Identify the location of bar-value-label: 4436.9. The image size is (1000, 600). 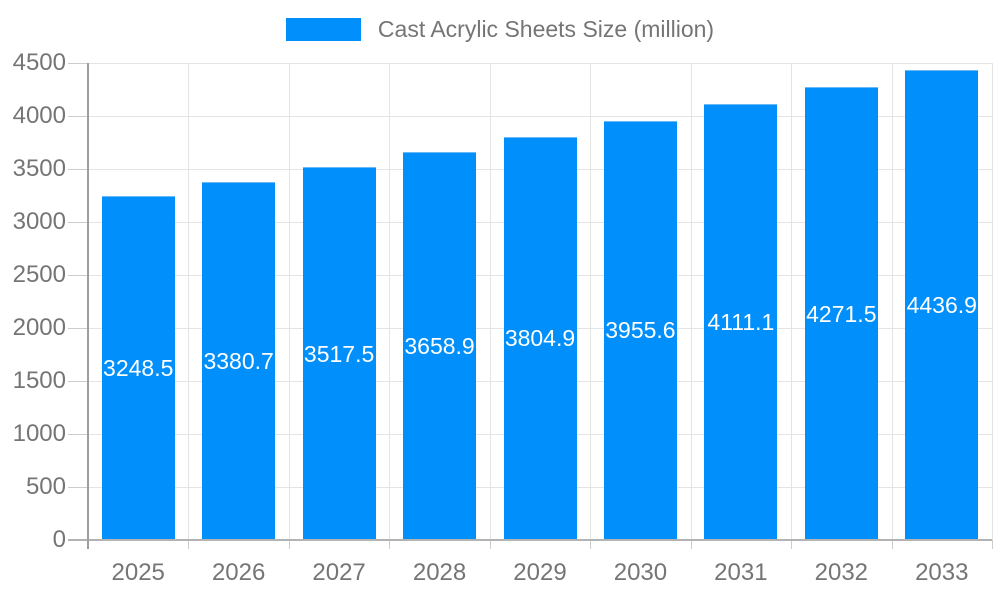
(941, 304).